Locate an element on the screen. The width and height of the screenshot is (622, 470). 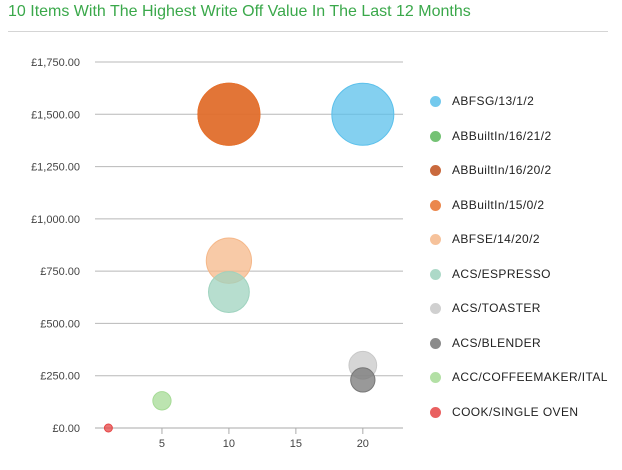
legend-label: ABFSE/14/20/2 is located at coordinates (496, 239).